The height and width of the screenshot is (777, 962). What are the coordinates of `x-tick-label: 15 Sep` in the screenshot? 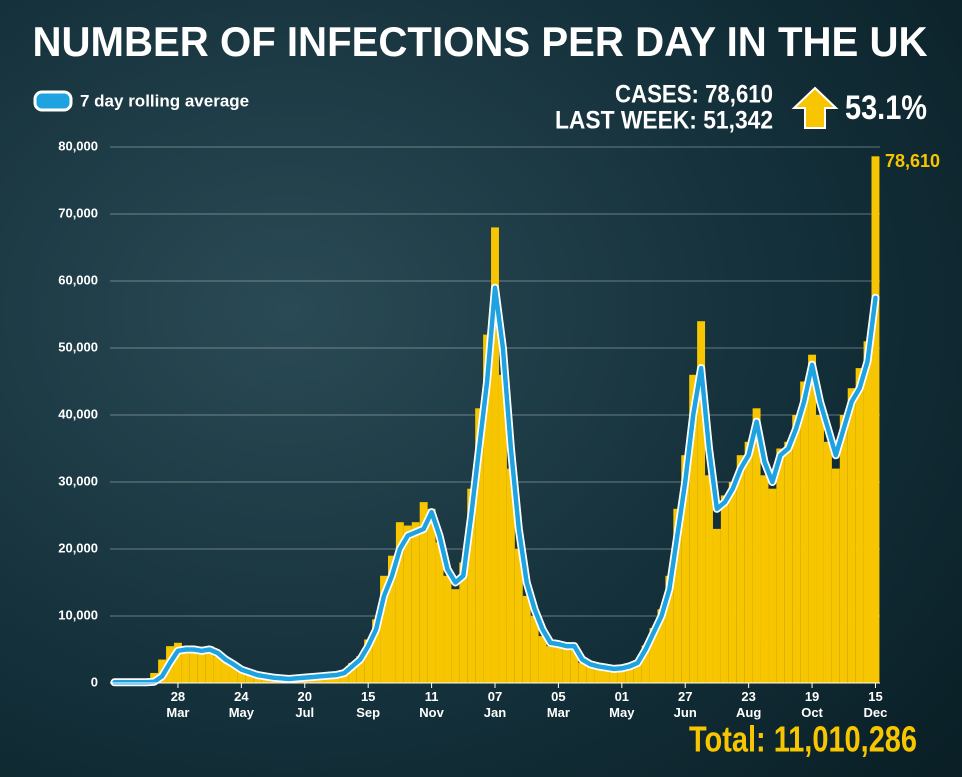 It's located at (368, 704).